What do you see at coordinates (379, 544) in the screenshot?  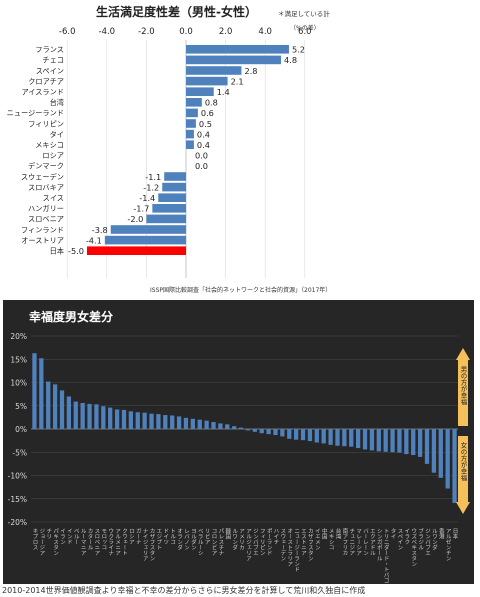 I see `category-label: シンガポール` at bounding box center [379, 544].